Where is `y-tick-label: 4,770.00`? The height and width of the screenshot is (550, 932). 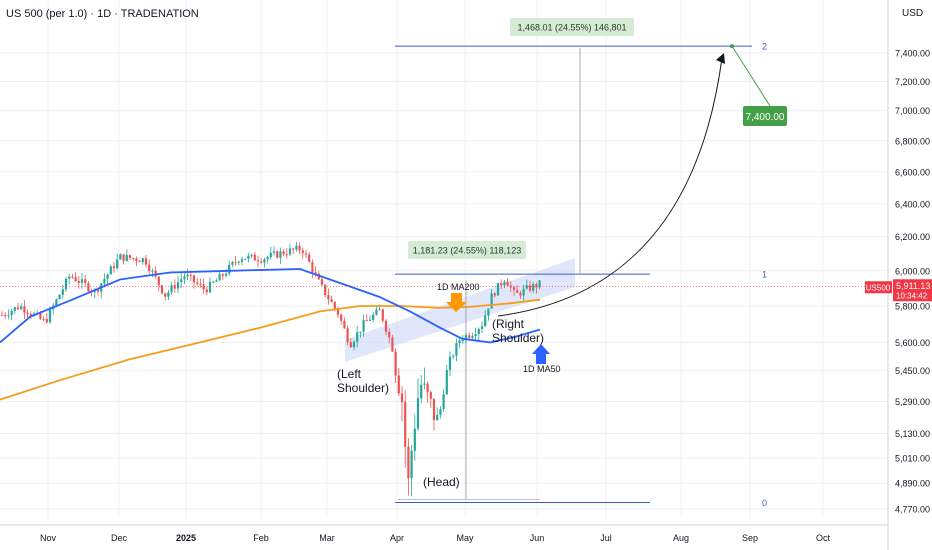
y-tick-label: 4,770.00 is located at coordinates (912, 510).